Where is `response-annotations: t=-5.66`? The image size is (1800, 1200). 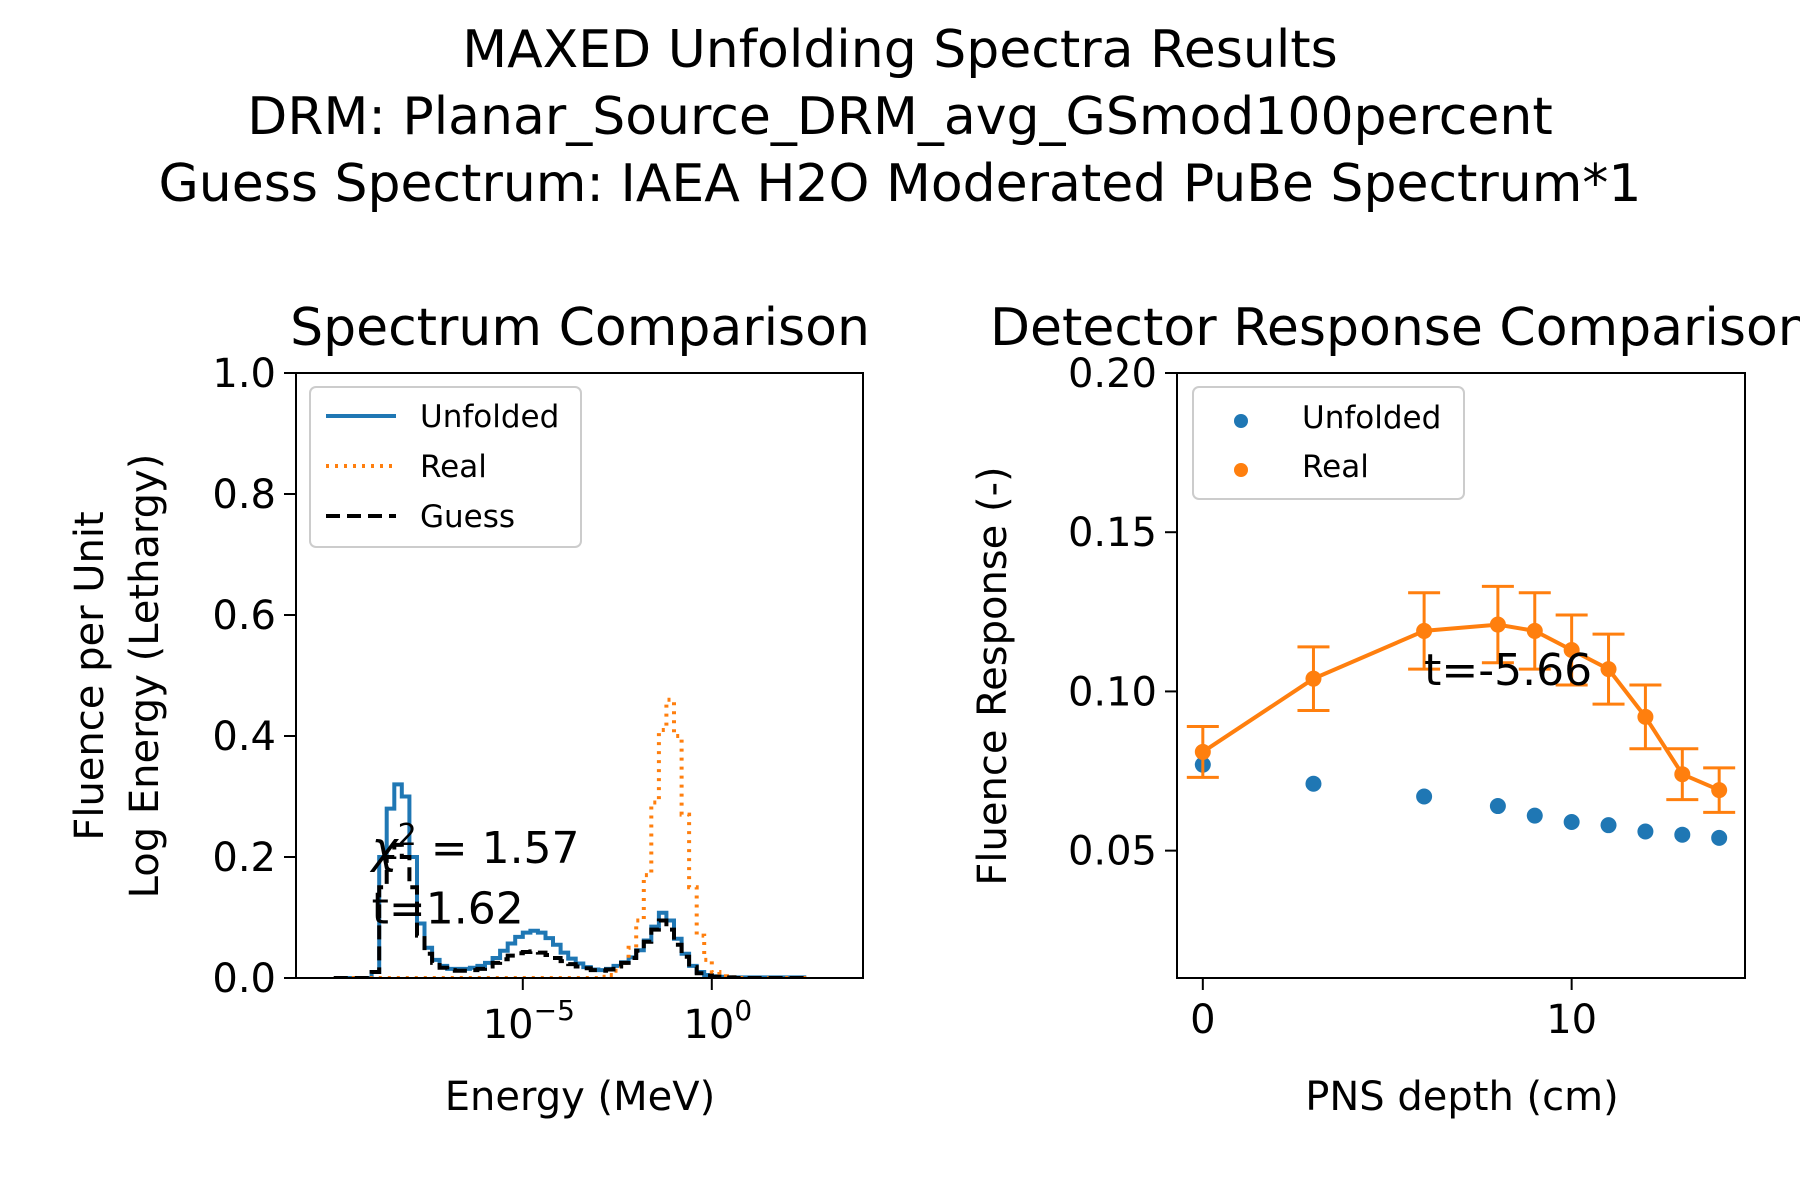 response-annotations: t=-5.66 is located at coordinates (1508, 670).